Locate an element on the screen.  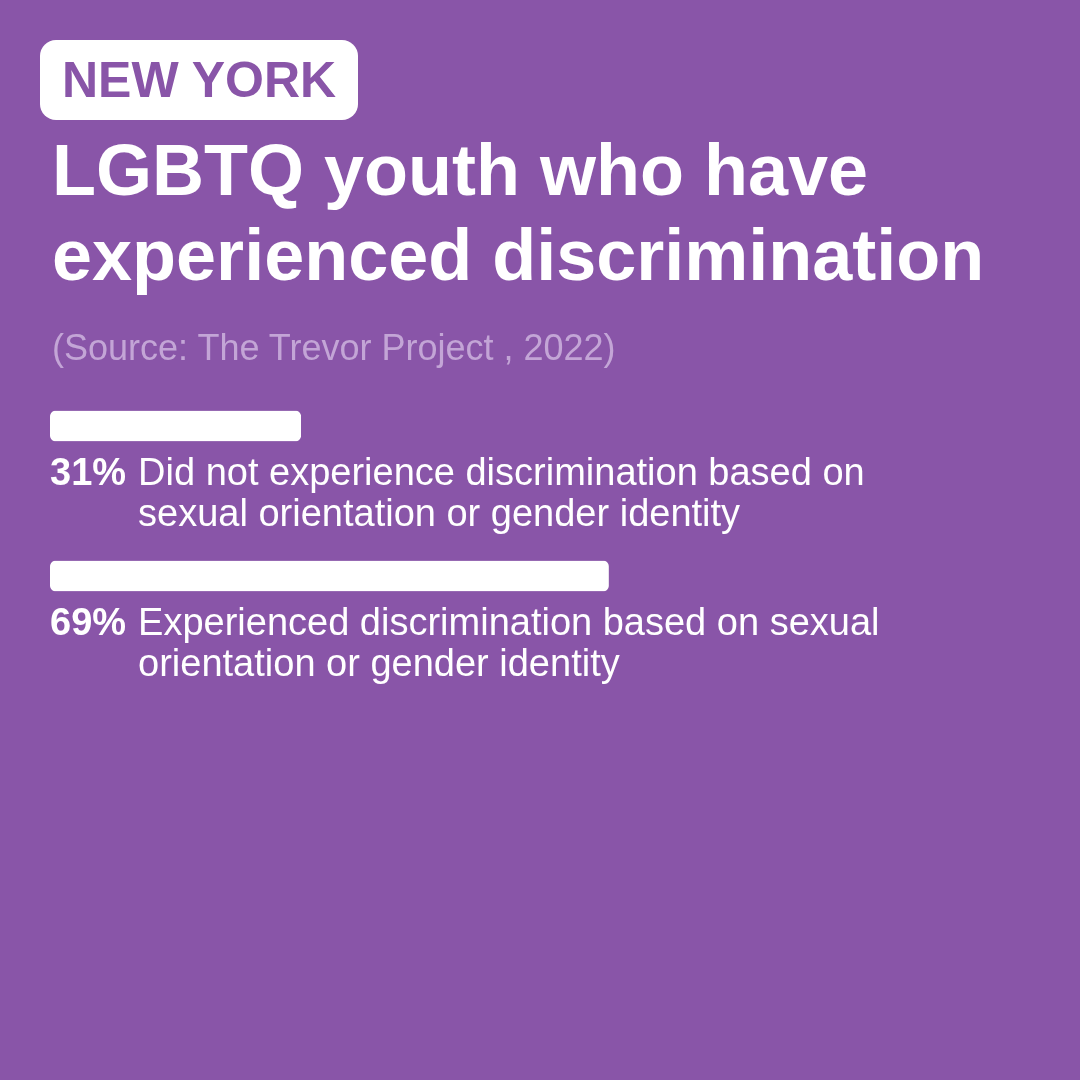
y-tick-label: Experienced discrimination based on sexual orientation or gender identity is located at coordinates (509, 642).